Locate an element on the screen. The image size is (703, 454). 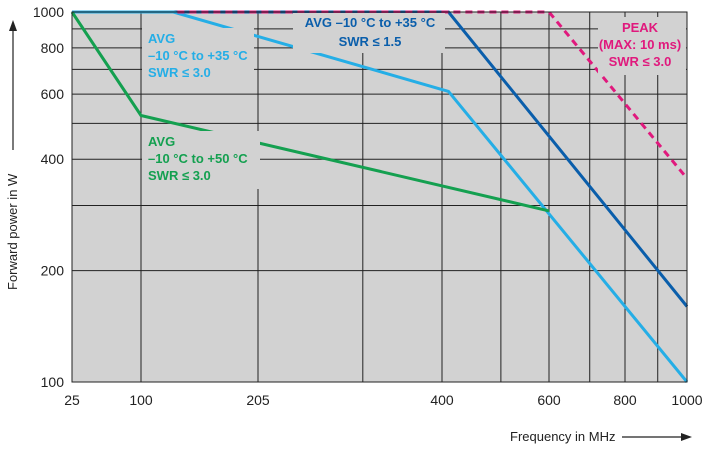
x-tick-label: 1000 is located at coordinates (686, 400).